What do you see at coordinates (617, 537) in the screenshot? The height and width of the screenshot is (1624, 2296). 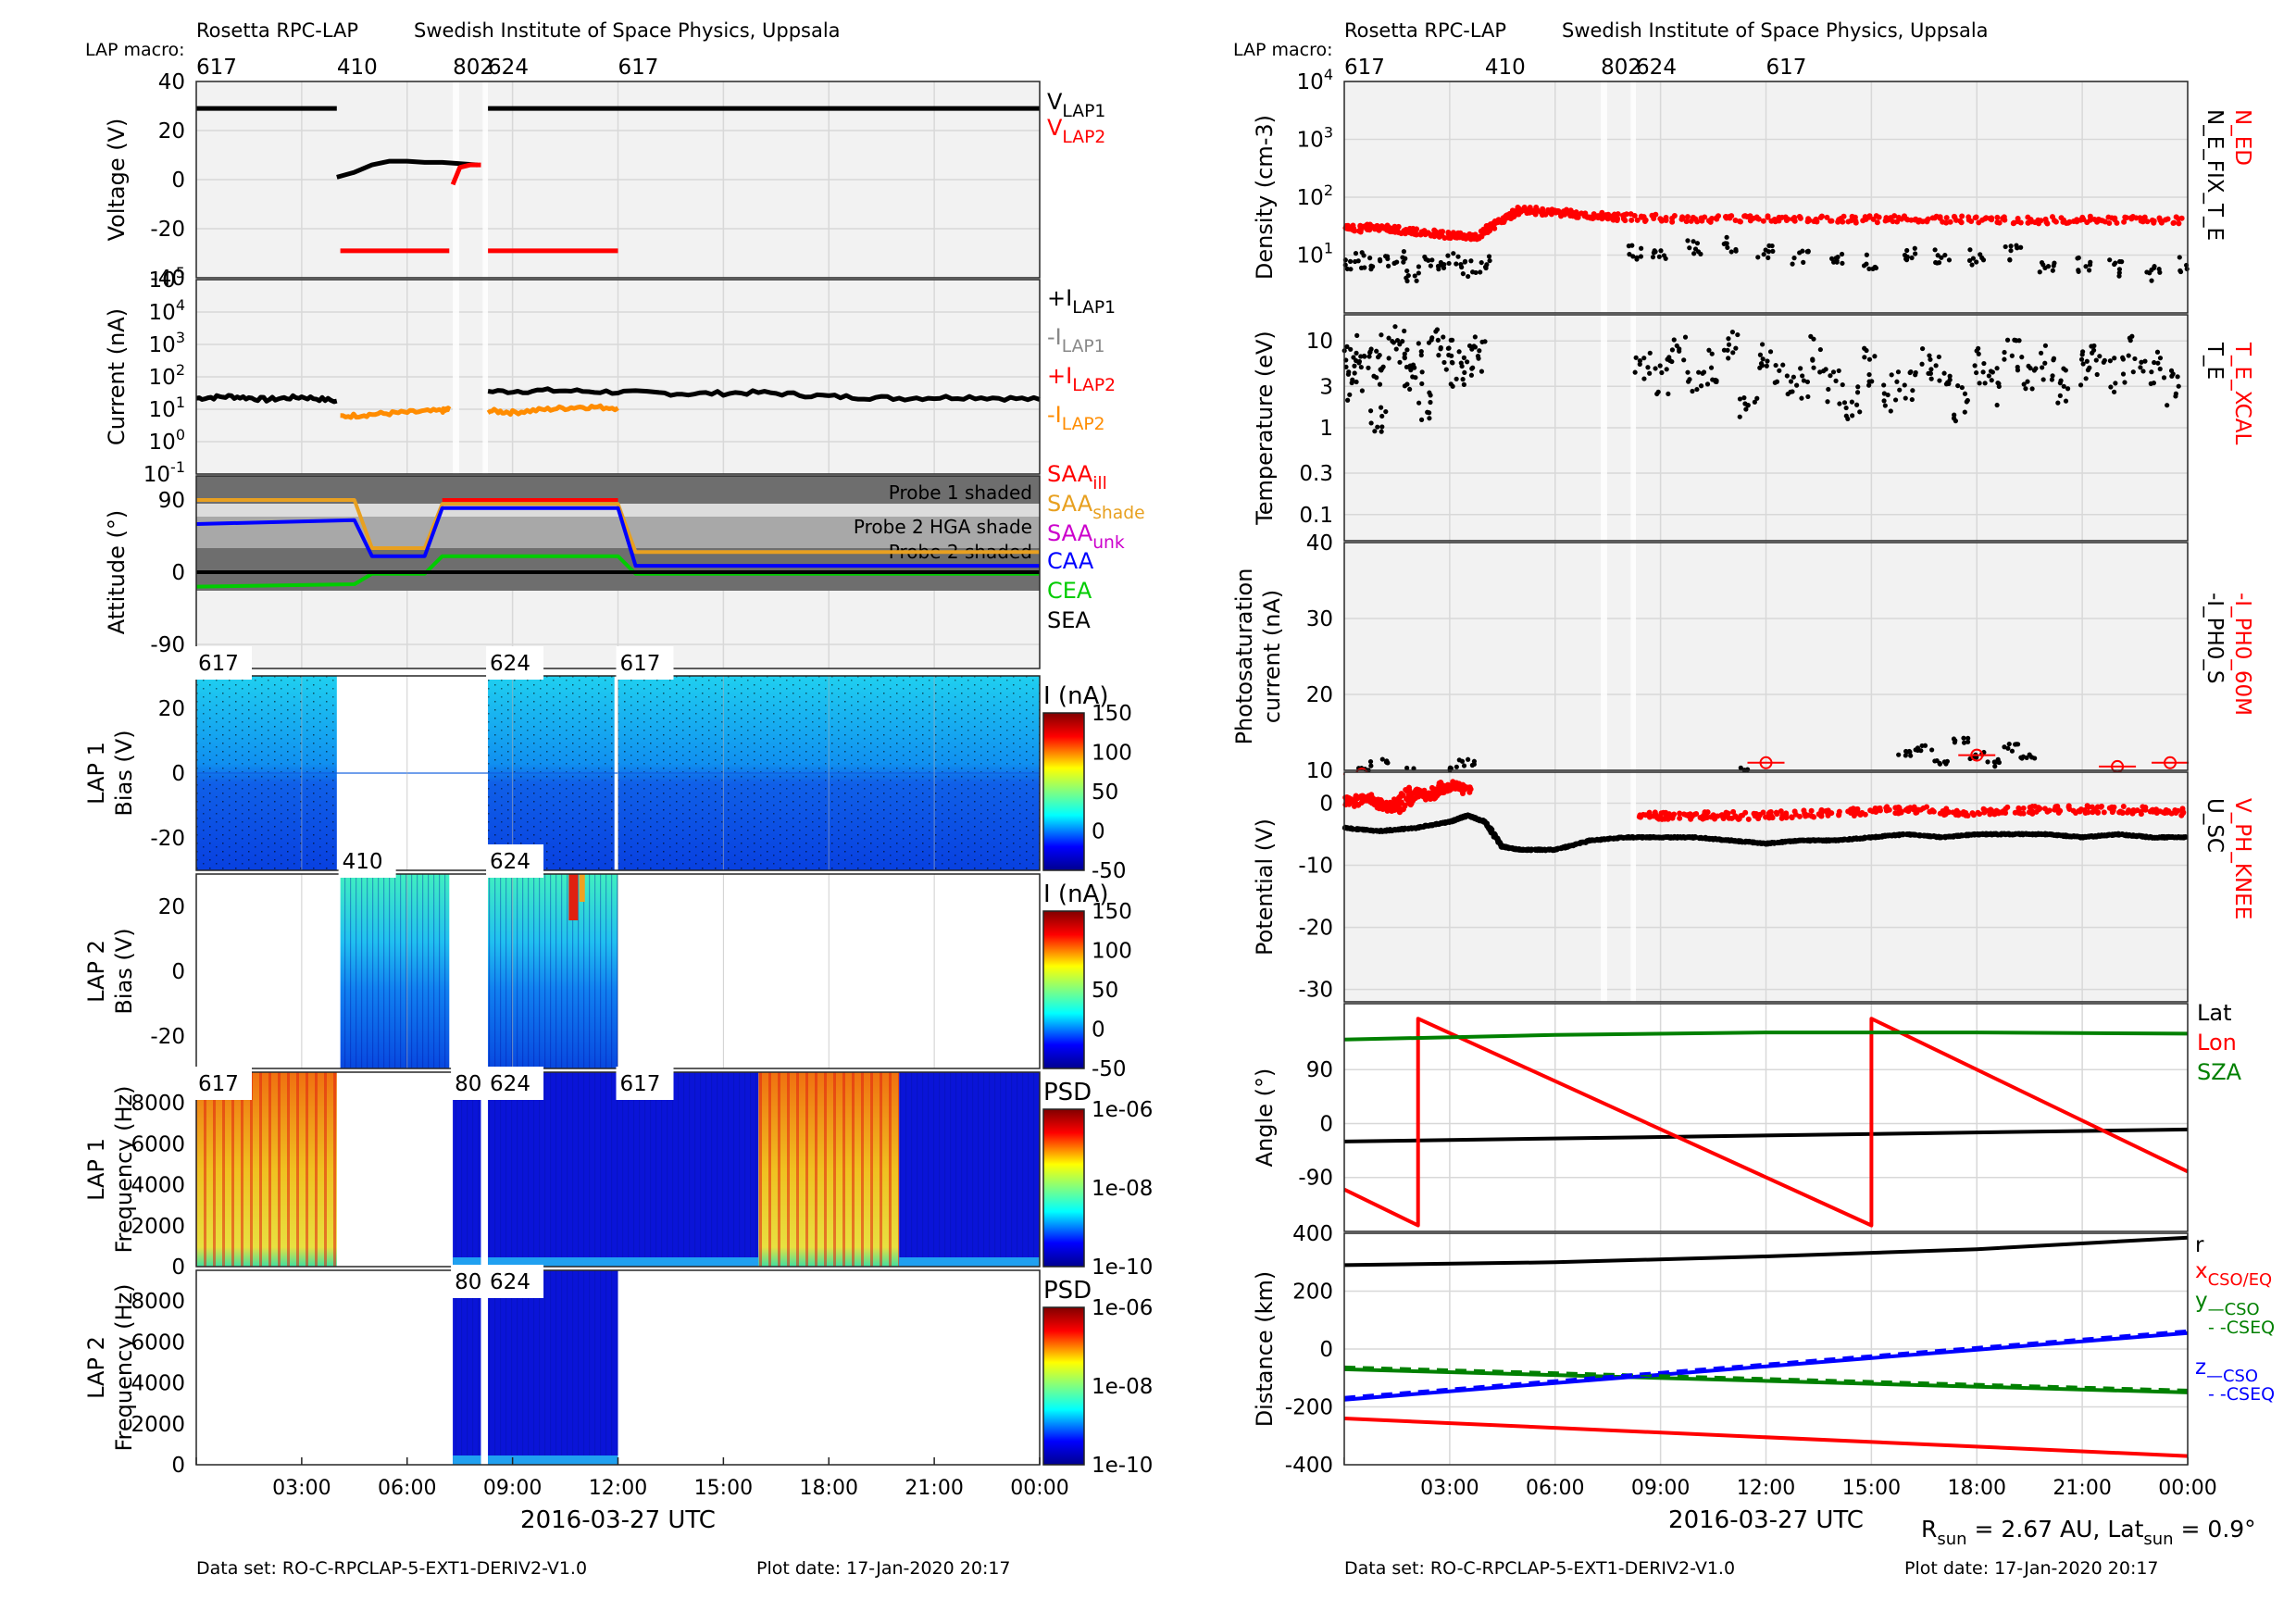 I see `attitude-series-CAA` at bounding box center [617, 537].